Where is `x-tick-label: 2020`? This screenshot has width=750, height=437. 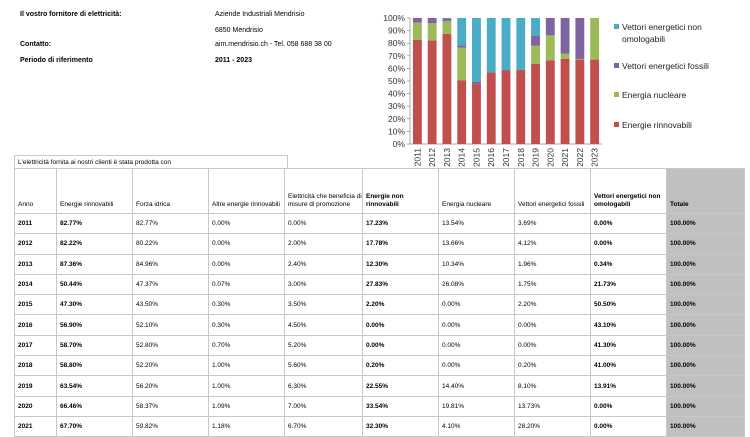 x-tick-label: 2020 is located at coordinates (550, 157).